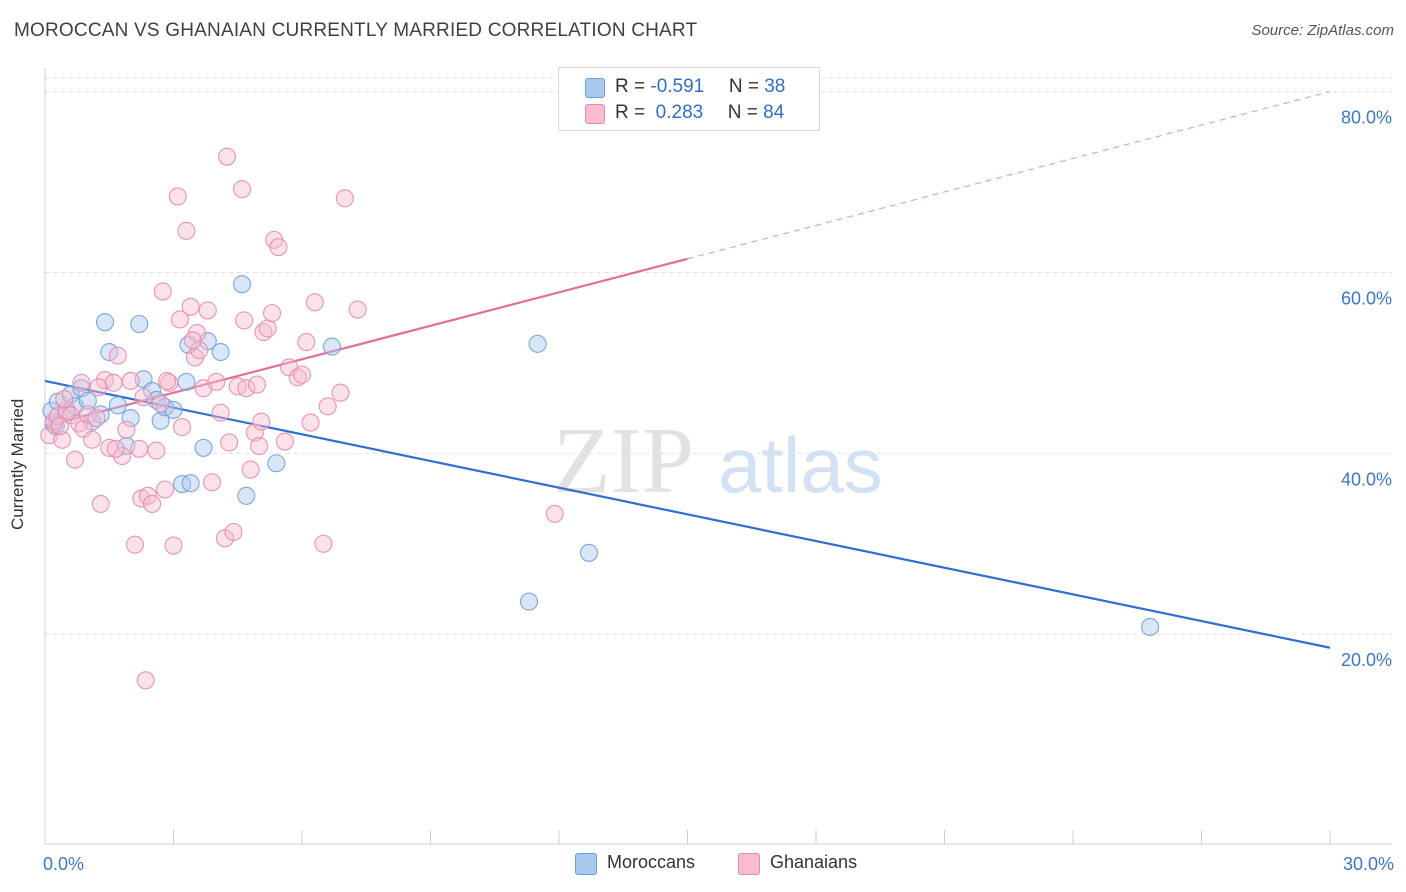  I want to click on watermark: ZIP atlas, so click(718, 461).